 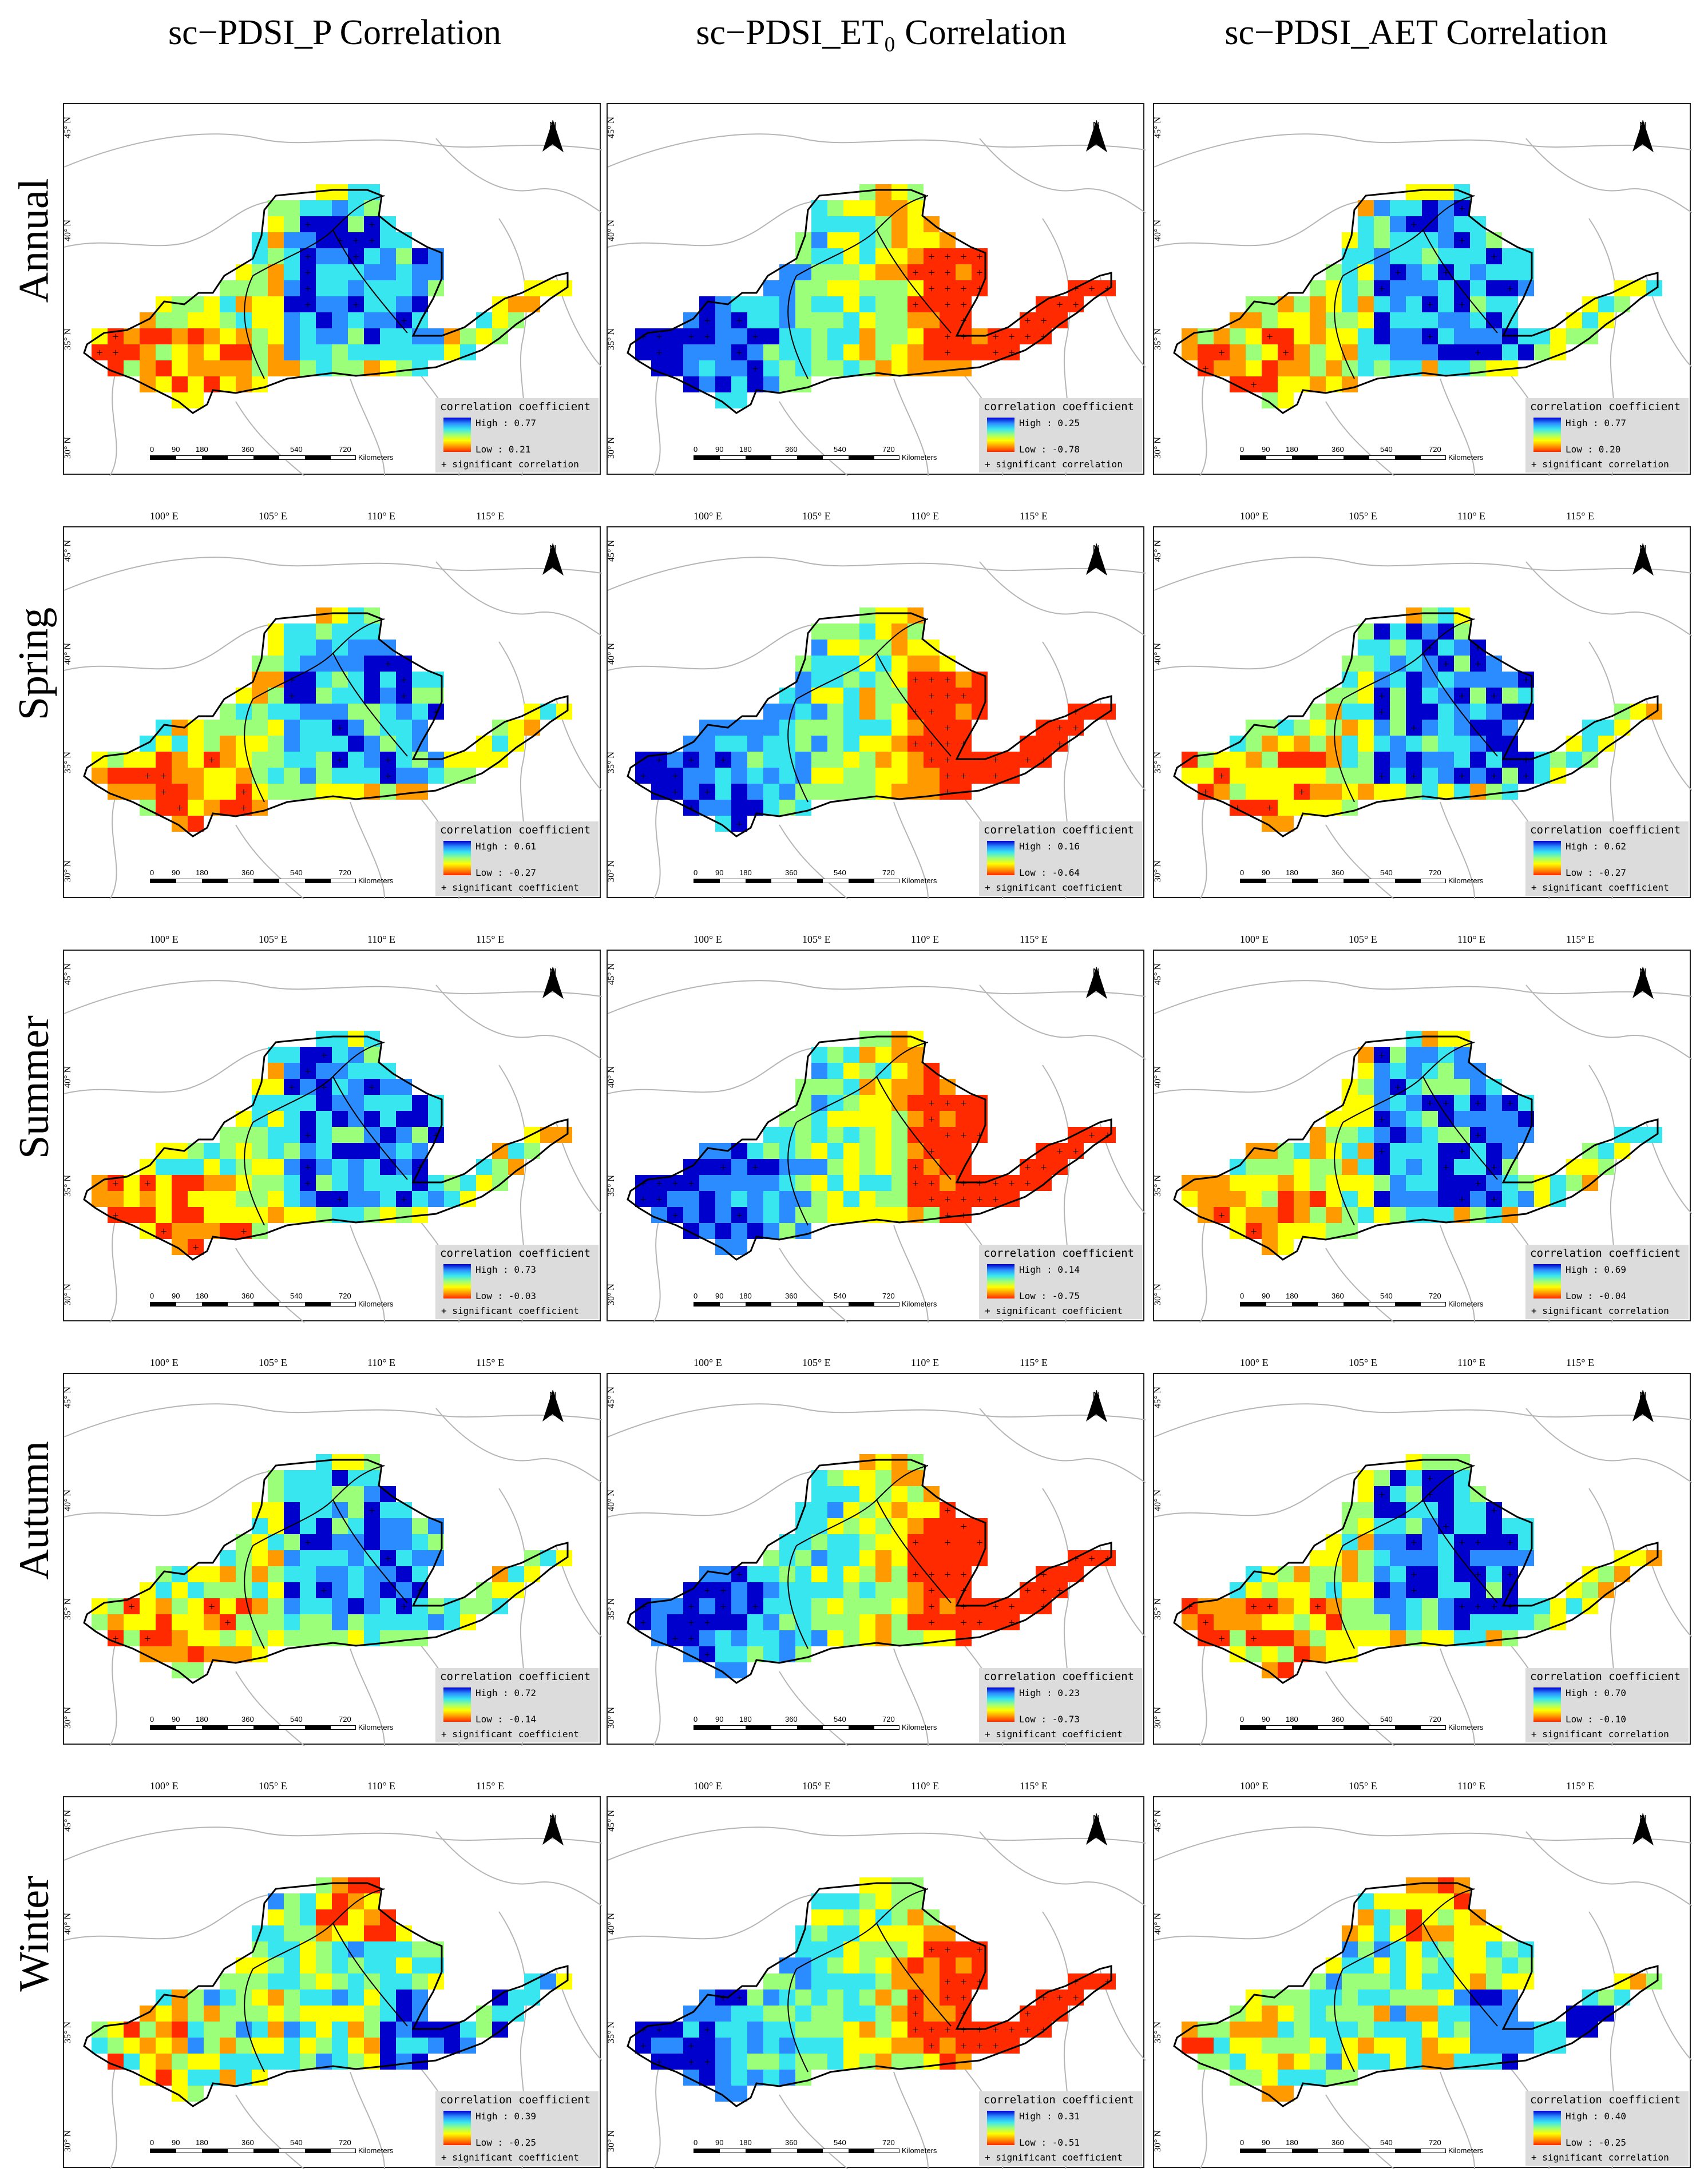 What do you see at coordinates (326, 287) in the screenshot?
I see `sub-basin-lines` at bounding box center [326, 287].